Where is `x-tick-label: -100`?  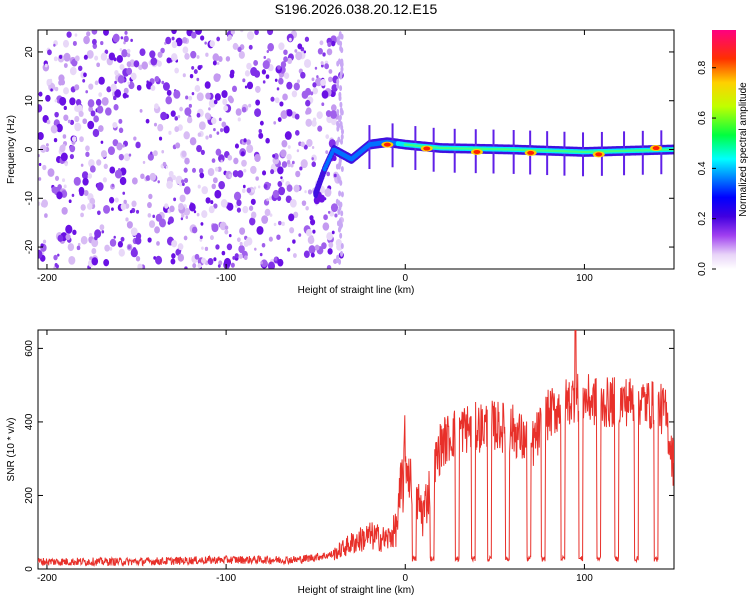
x-tick-label: -100 is located at coordinates (226, 278).